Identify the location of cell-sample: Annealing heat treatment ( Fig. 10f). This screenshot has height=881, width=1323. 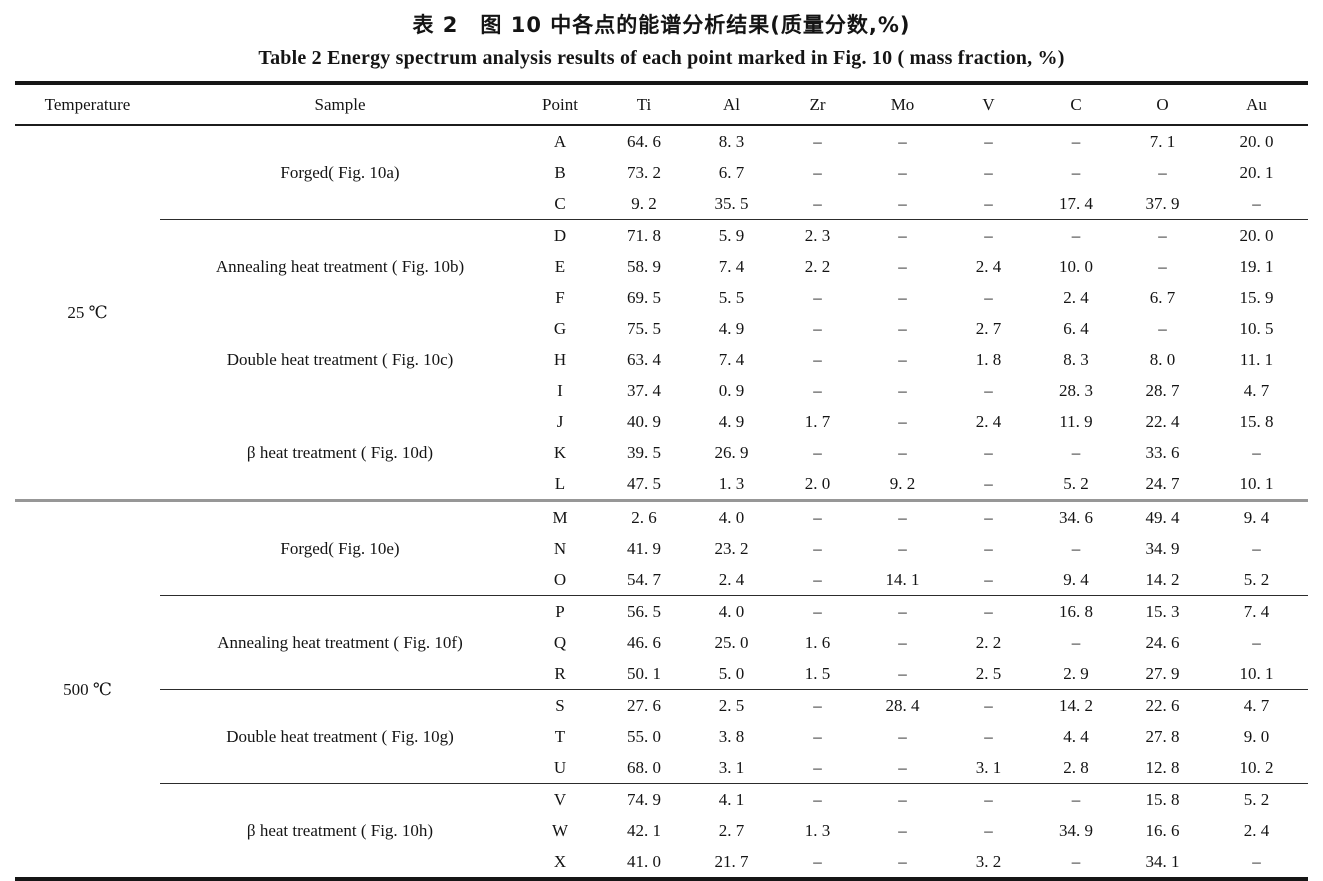
(340, 642).